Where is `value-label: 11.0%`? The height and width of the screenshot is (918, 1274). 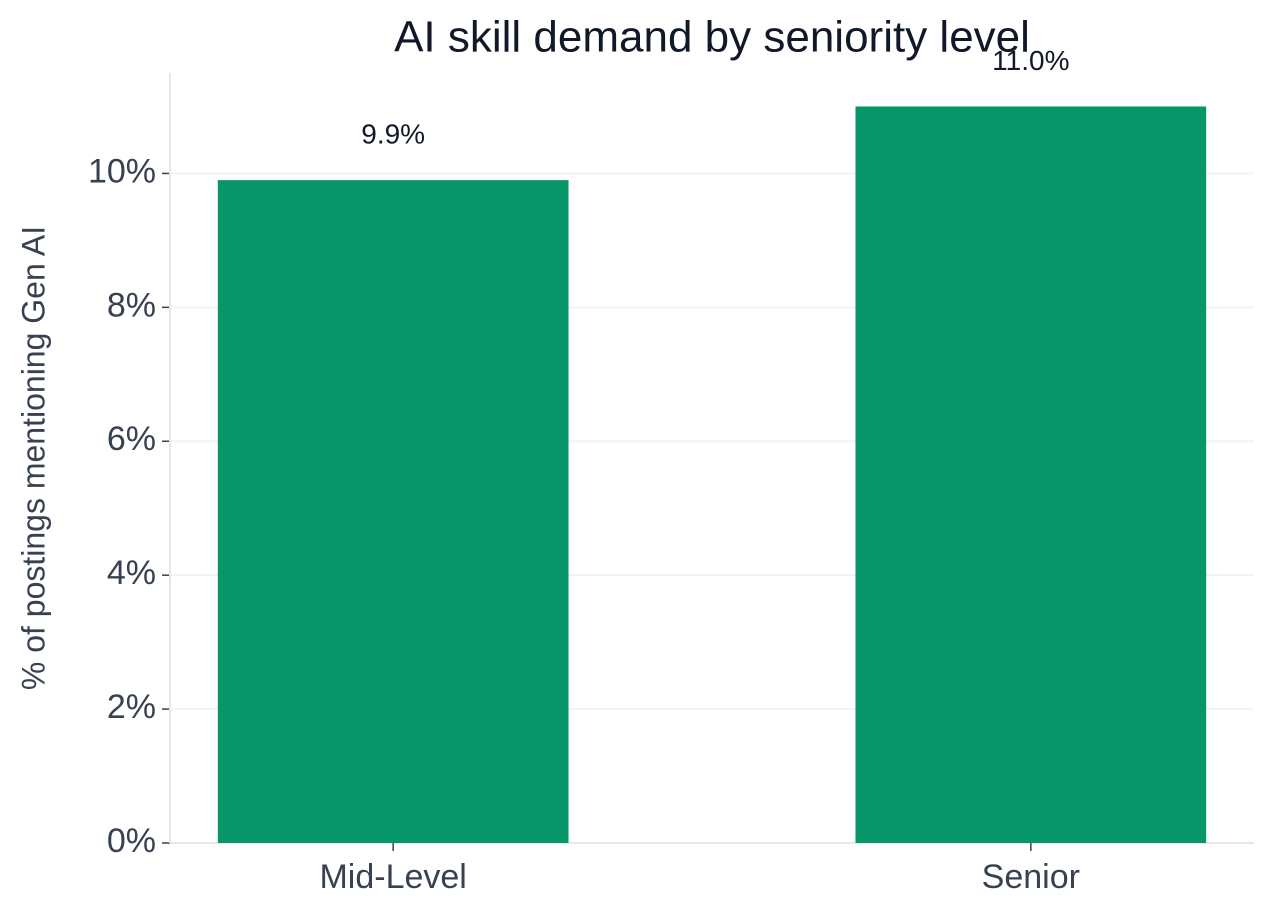
value-label: 11.0% is located at coordinates (1030, 60).